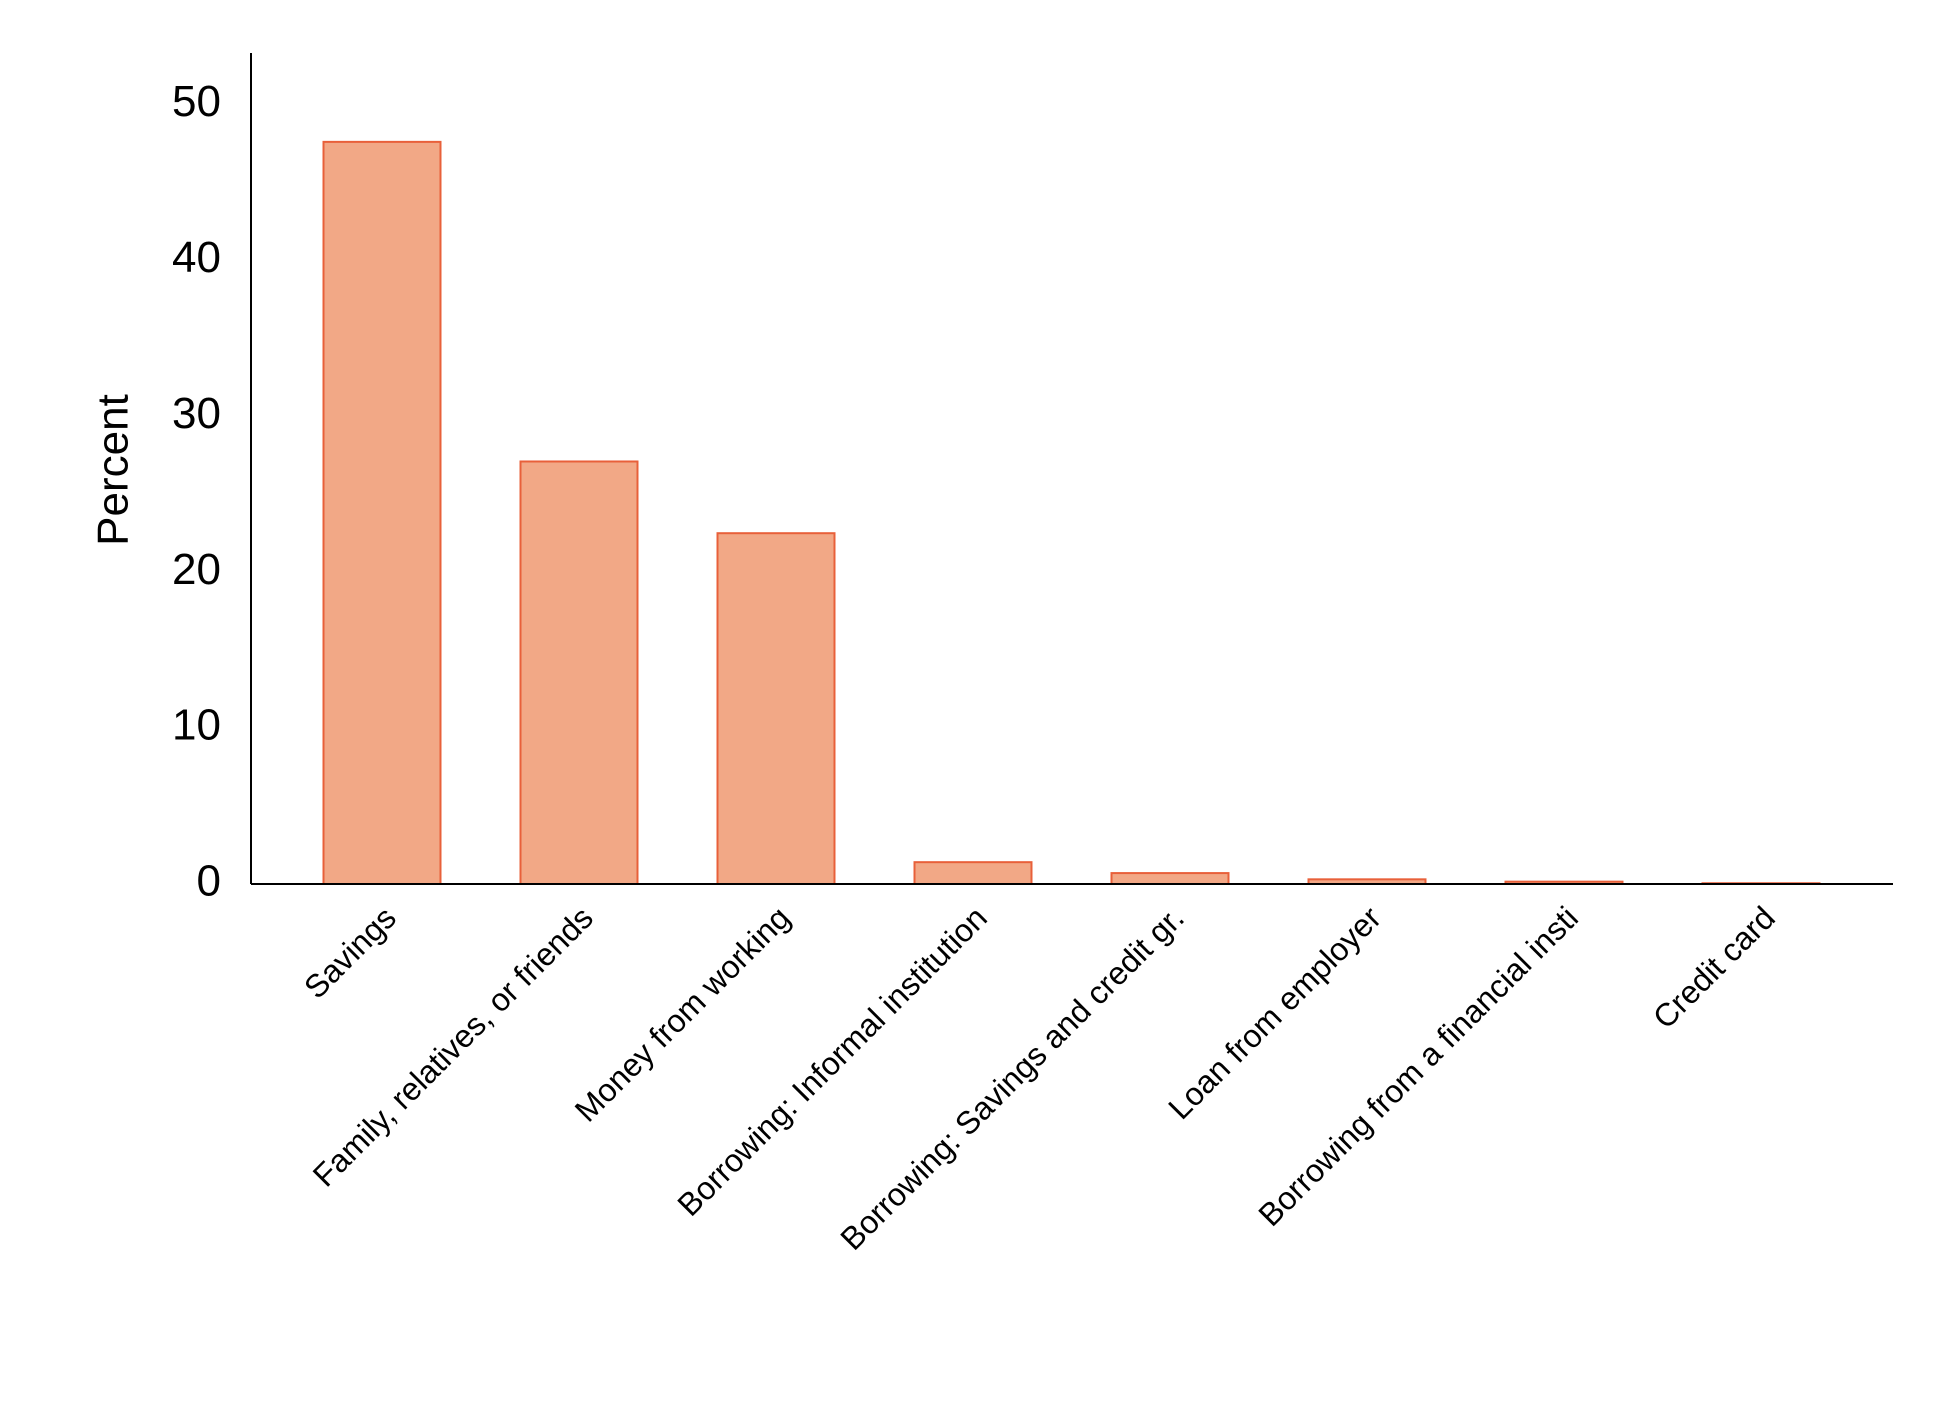 This screenshot has width=1936, height=1408. I want to click on y-tick-label: 10, so click(196, 725).